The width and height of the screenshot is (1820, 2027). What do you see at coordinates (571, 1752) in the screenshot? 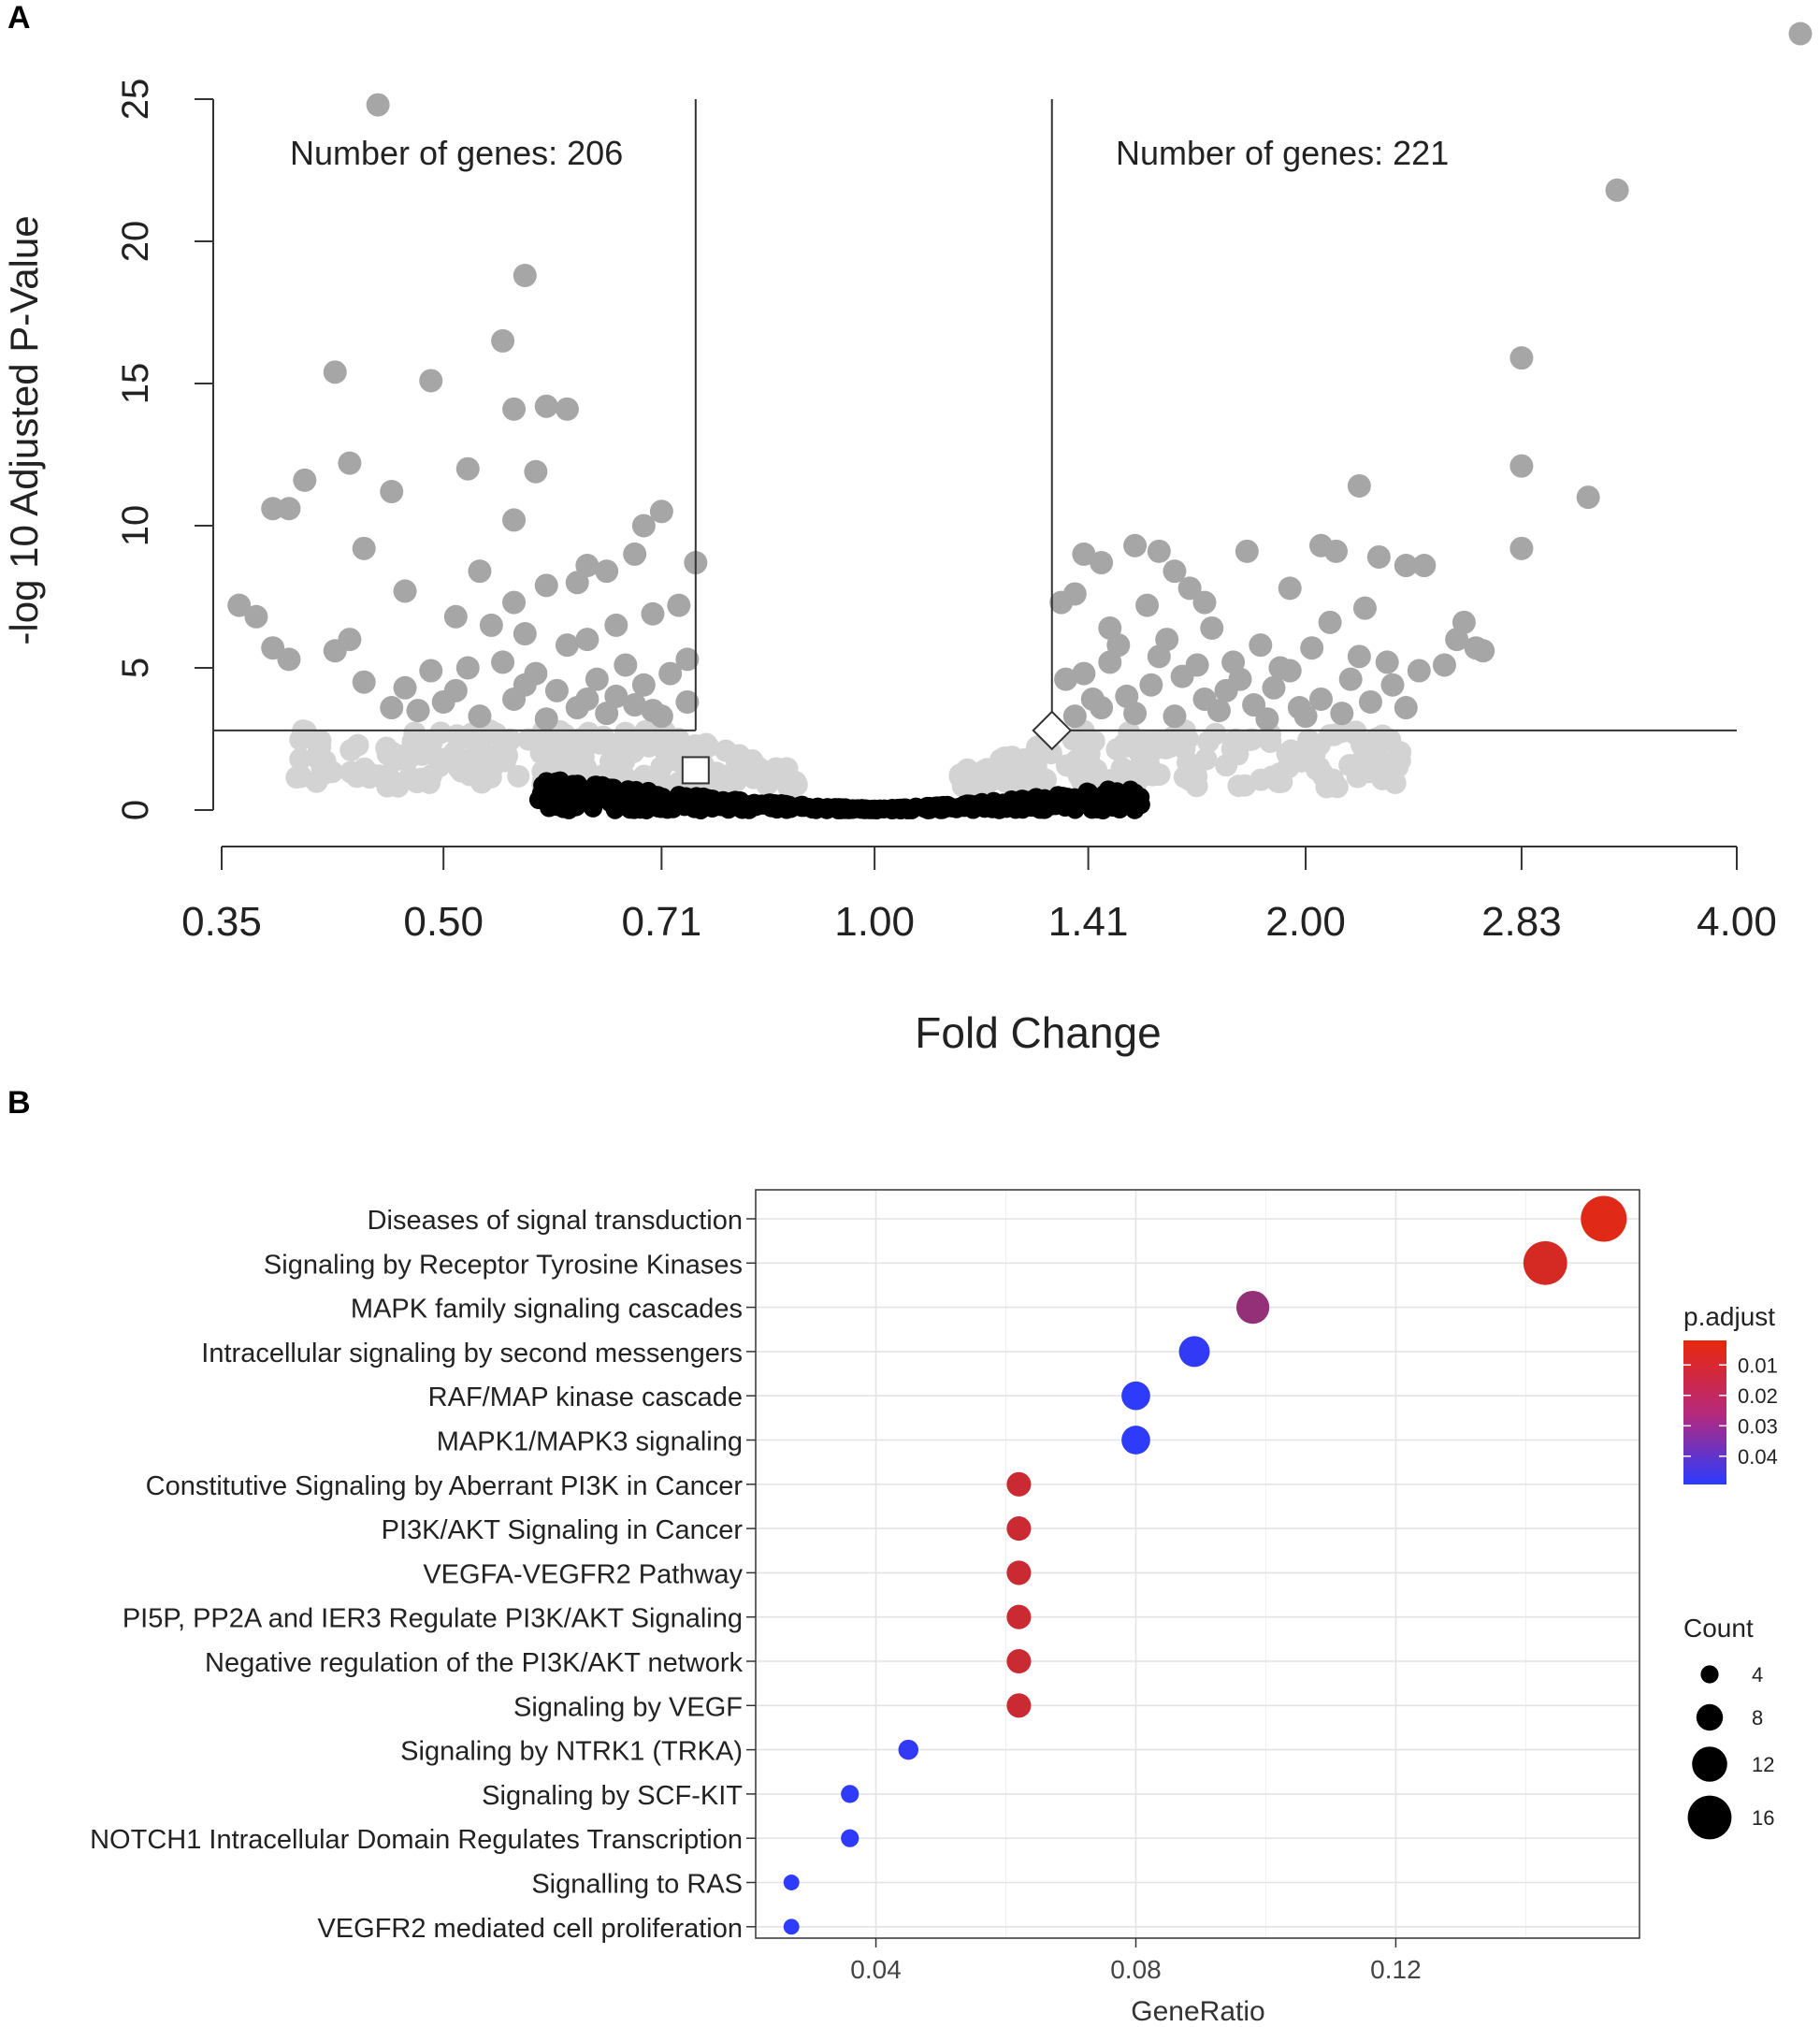
I see `category-label: Signaling by NTRK1 (TRKA)` at bounding box center [571, 1752].